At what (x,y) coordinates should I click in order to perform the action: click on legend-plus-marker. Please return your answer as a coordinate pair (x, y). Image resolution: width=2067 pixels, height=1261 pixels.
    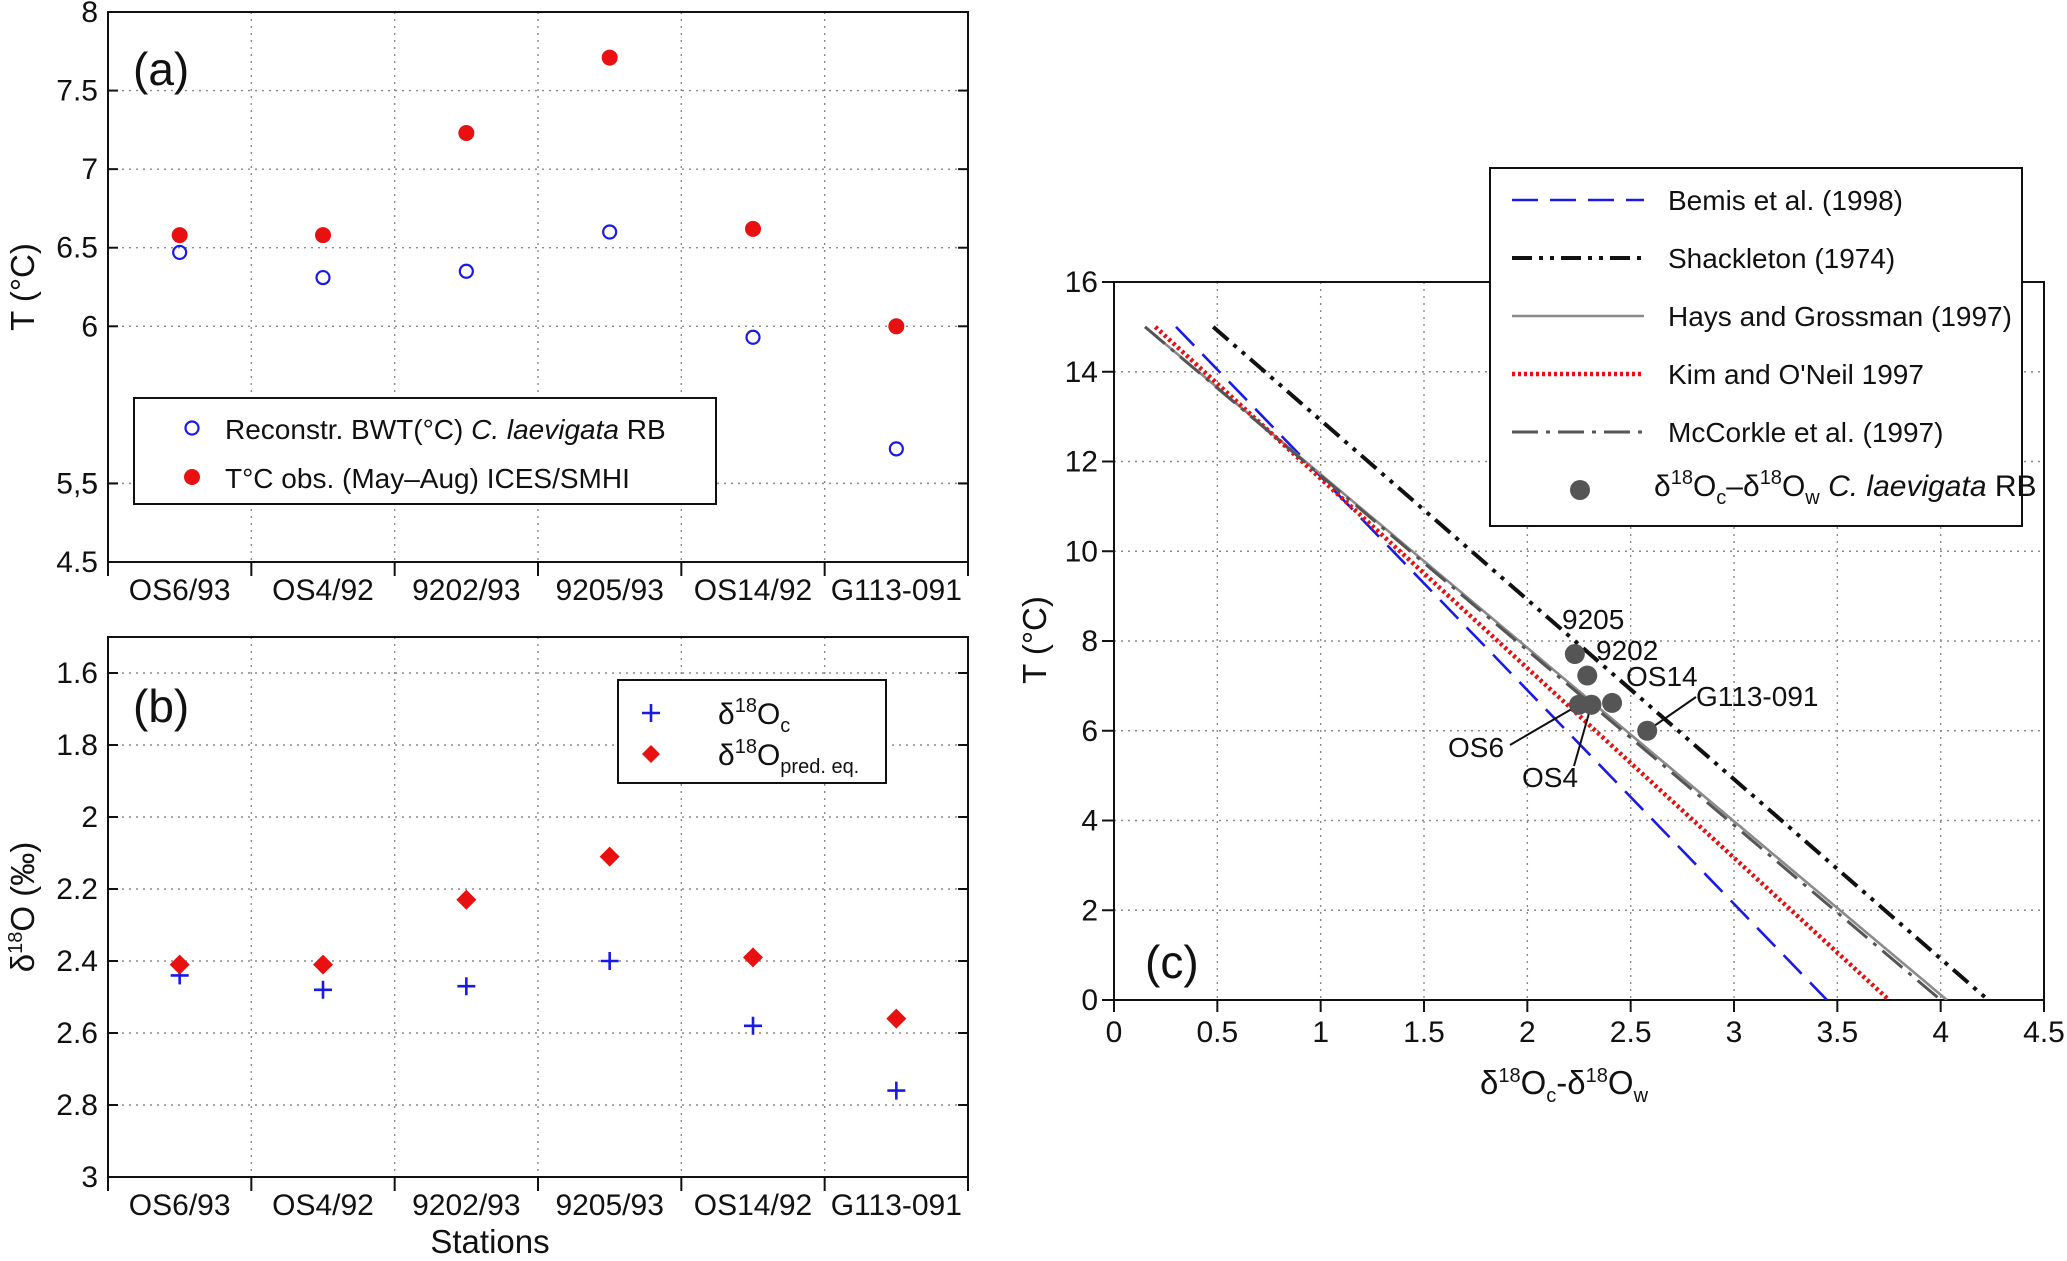
    Looking at the image, I should click on (651, 713).